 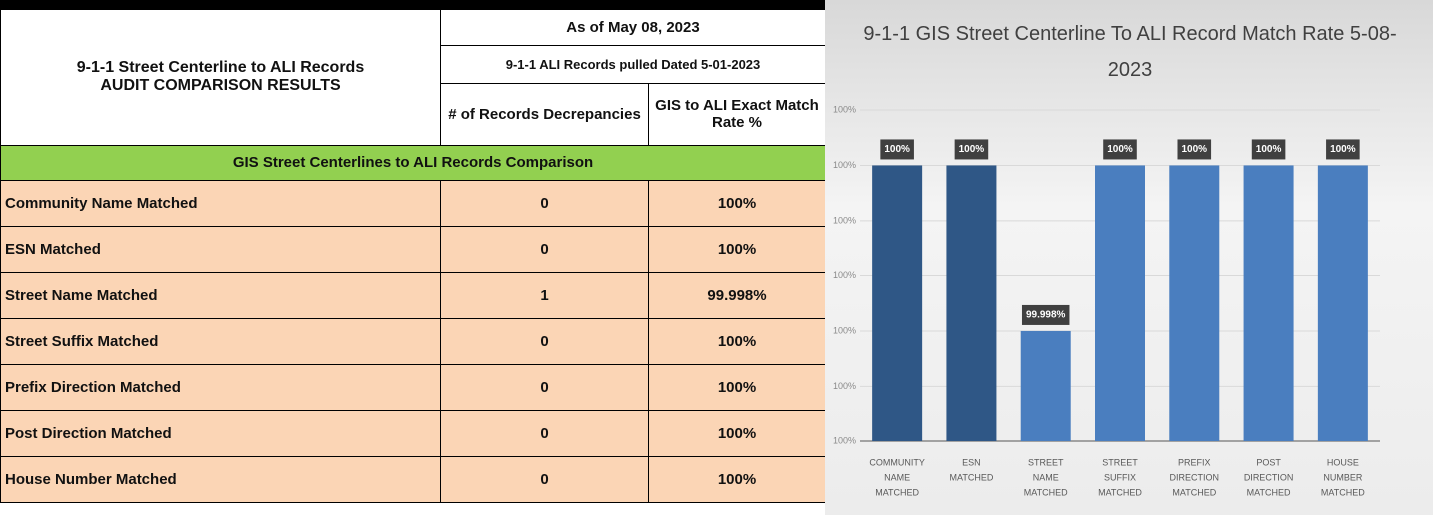 What do you see at coordinates (544, 114) in the screenshot?
I see `column-header: # of Records Decrepancies` at bounding box center [544, 114].